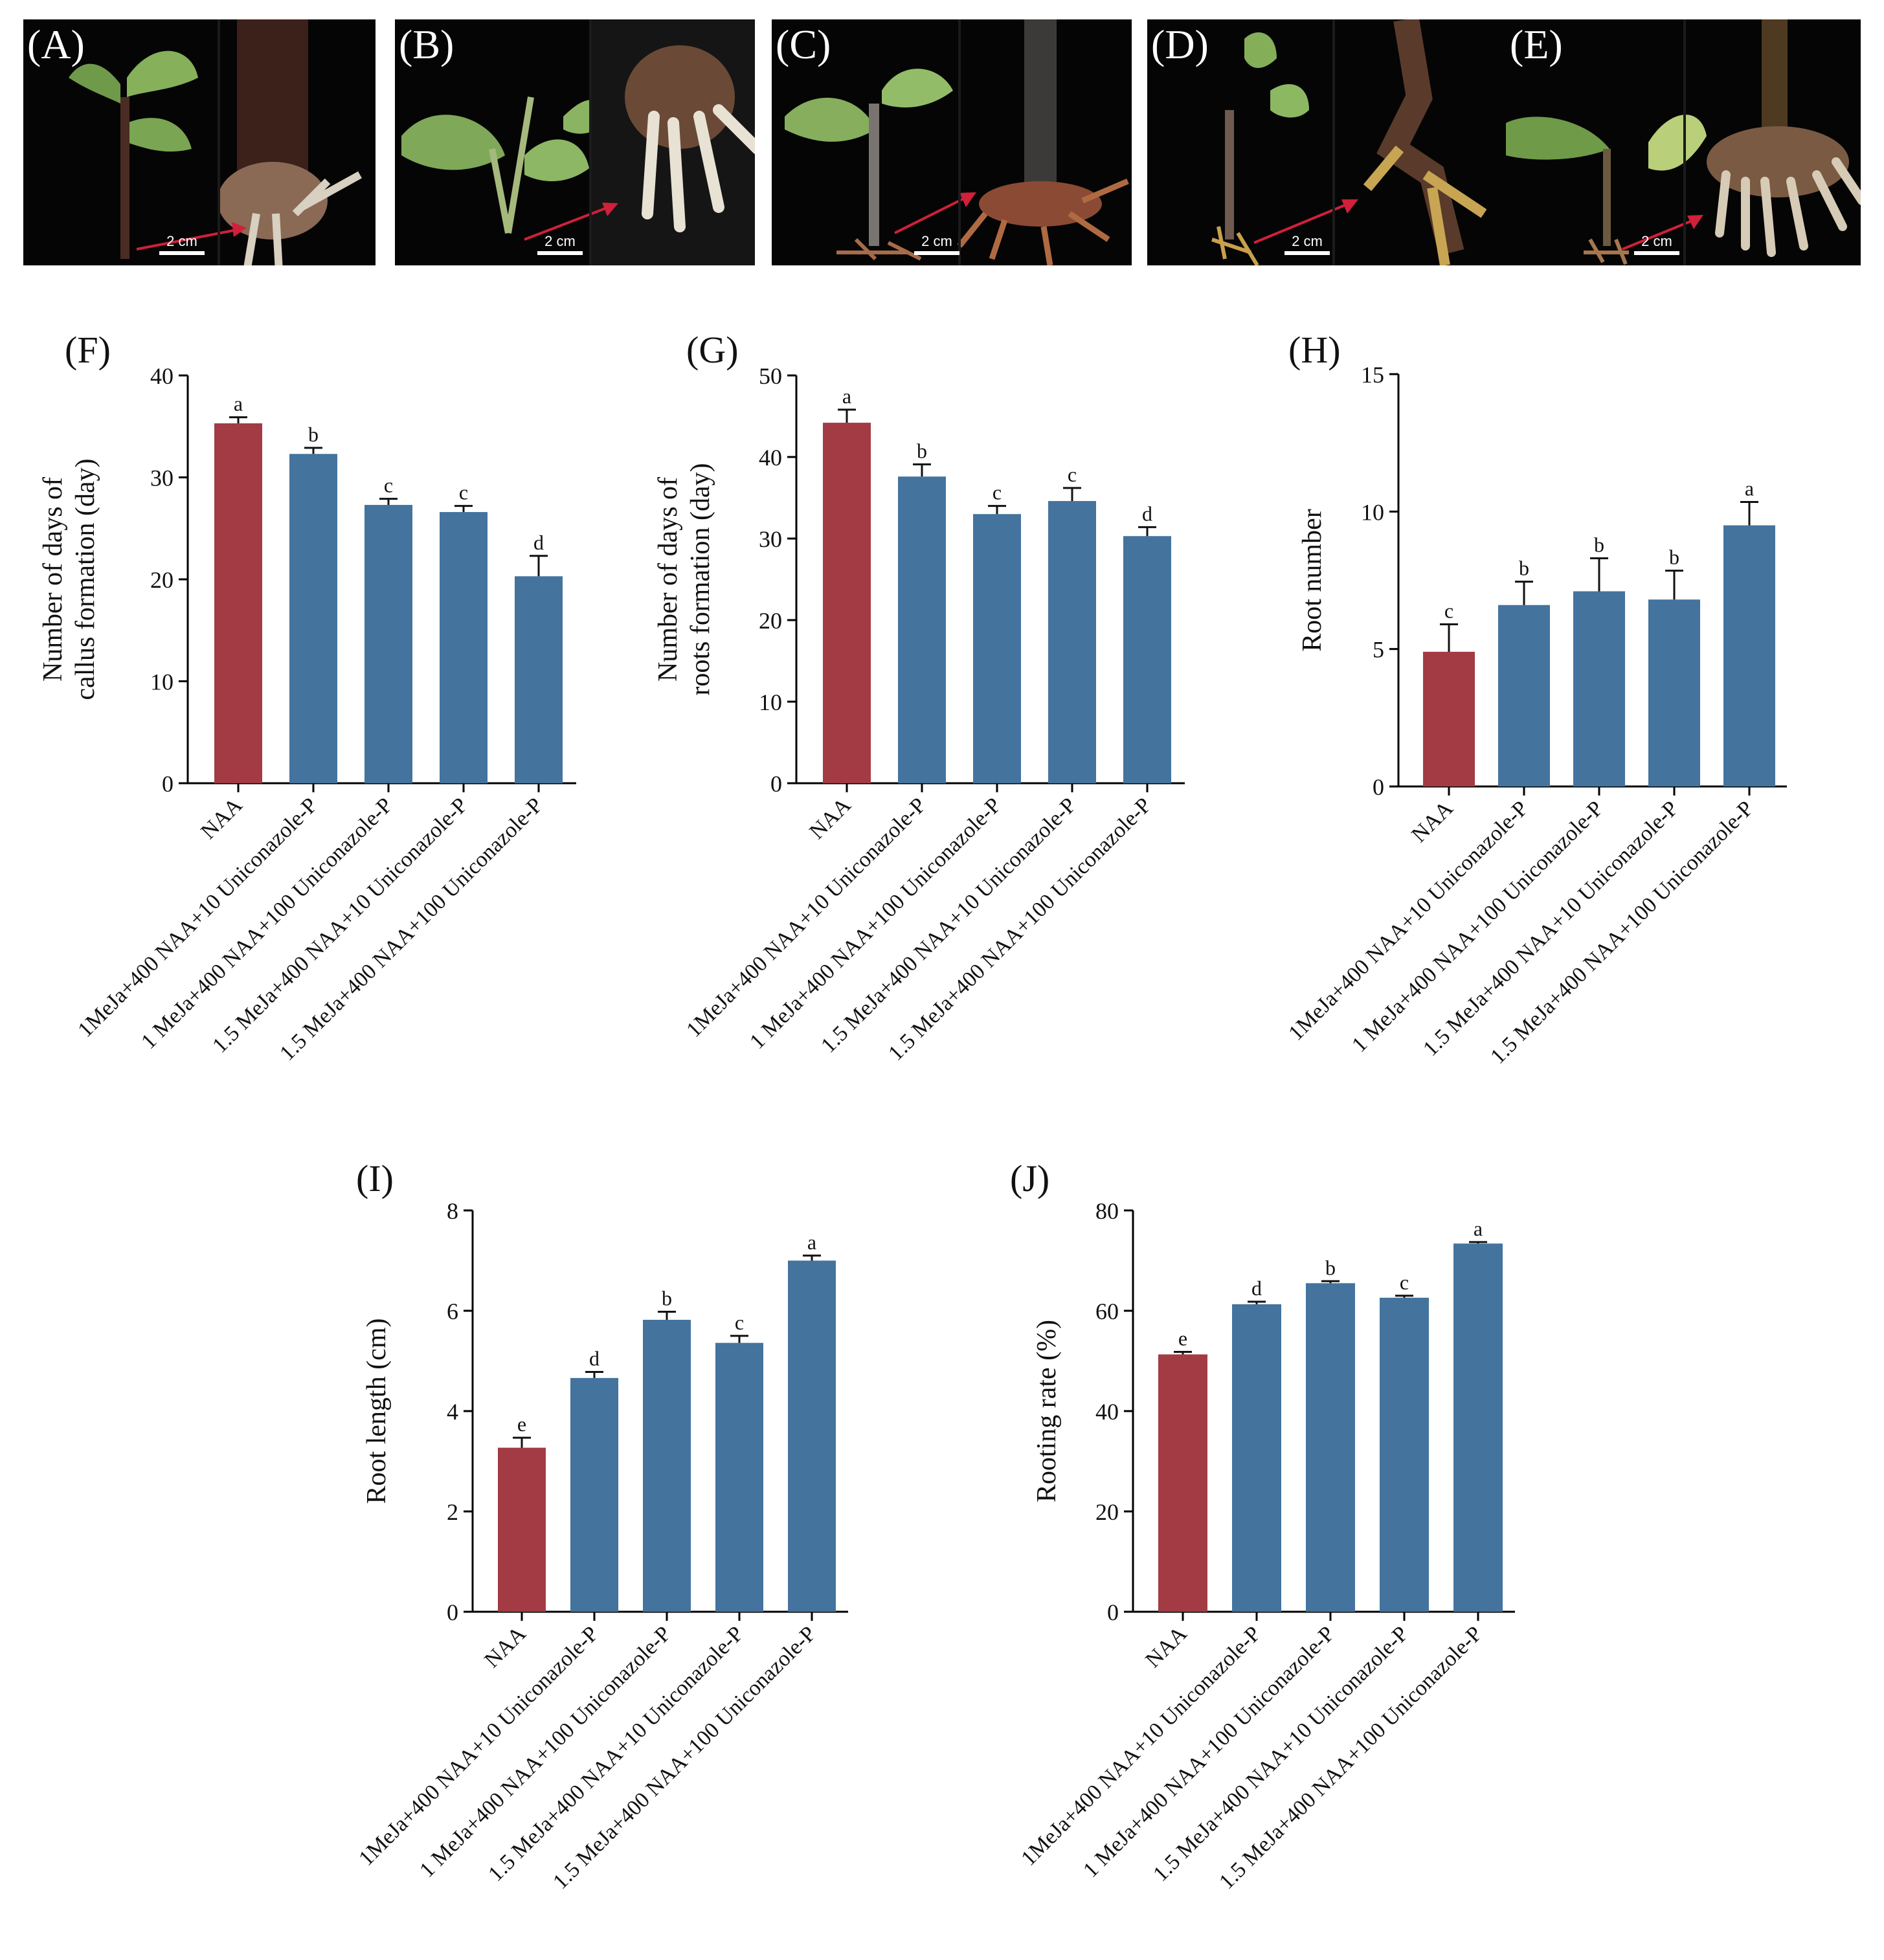 The height and width of the screenshot is (1960, 1884). I want to click on panel-letter: (G), so click(712, 350).